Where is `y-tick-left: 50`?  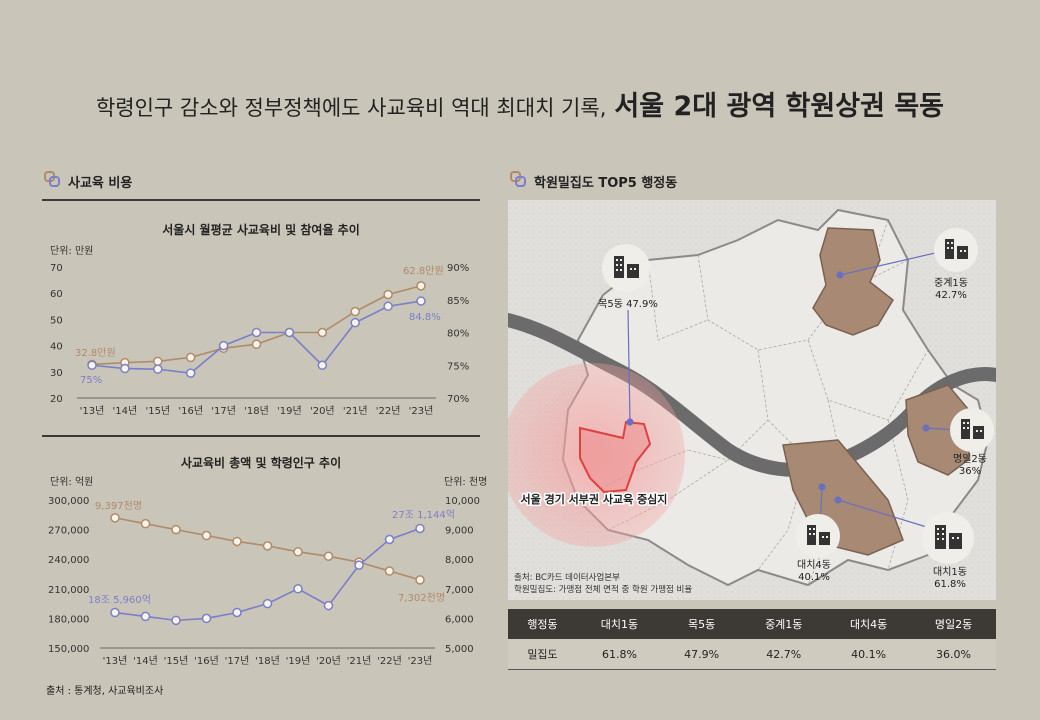
y-tick-left: 50 is located at coordinates (56, 320).